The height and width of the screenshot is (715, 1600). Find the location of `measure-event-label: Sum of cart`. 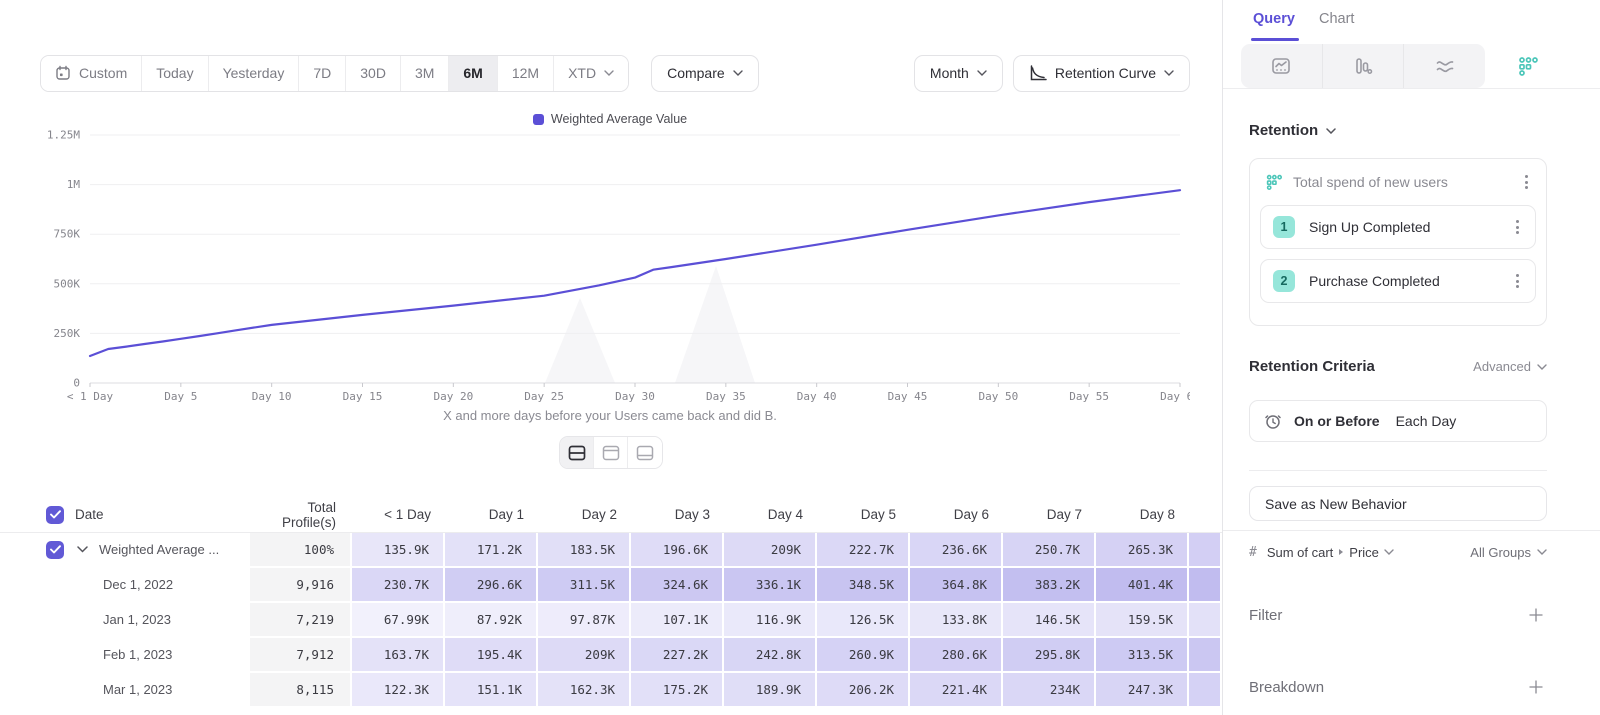

measure-event-label: Sum of cart is located at coordinates (1300, 552).